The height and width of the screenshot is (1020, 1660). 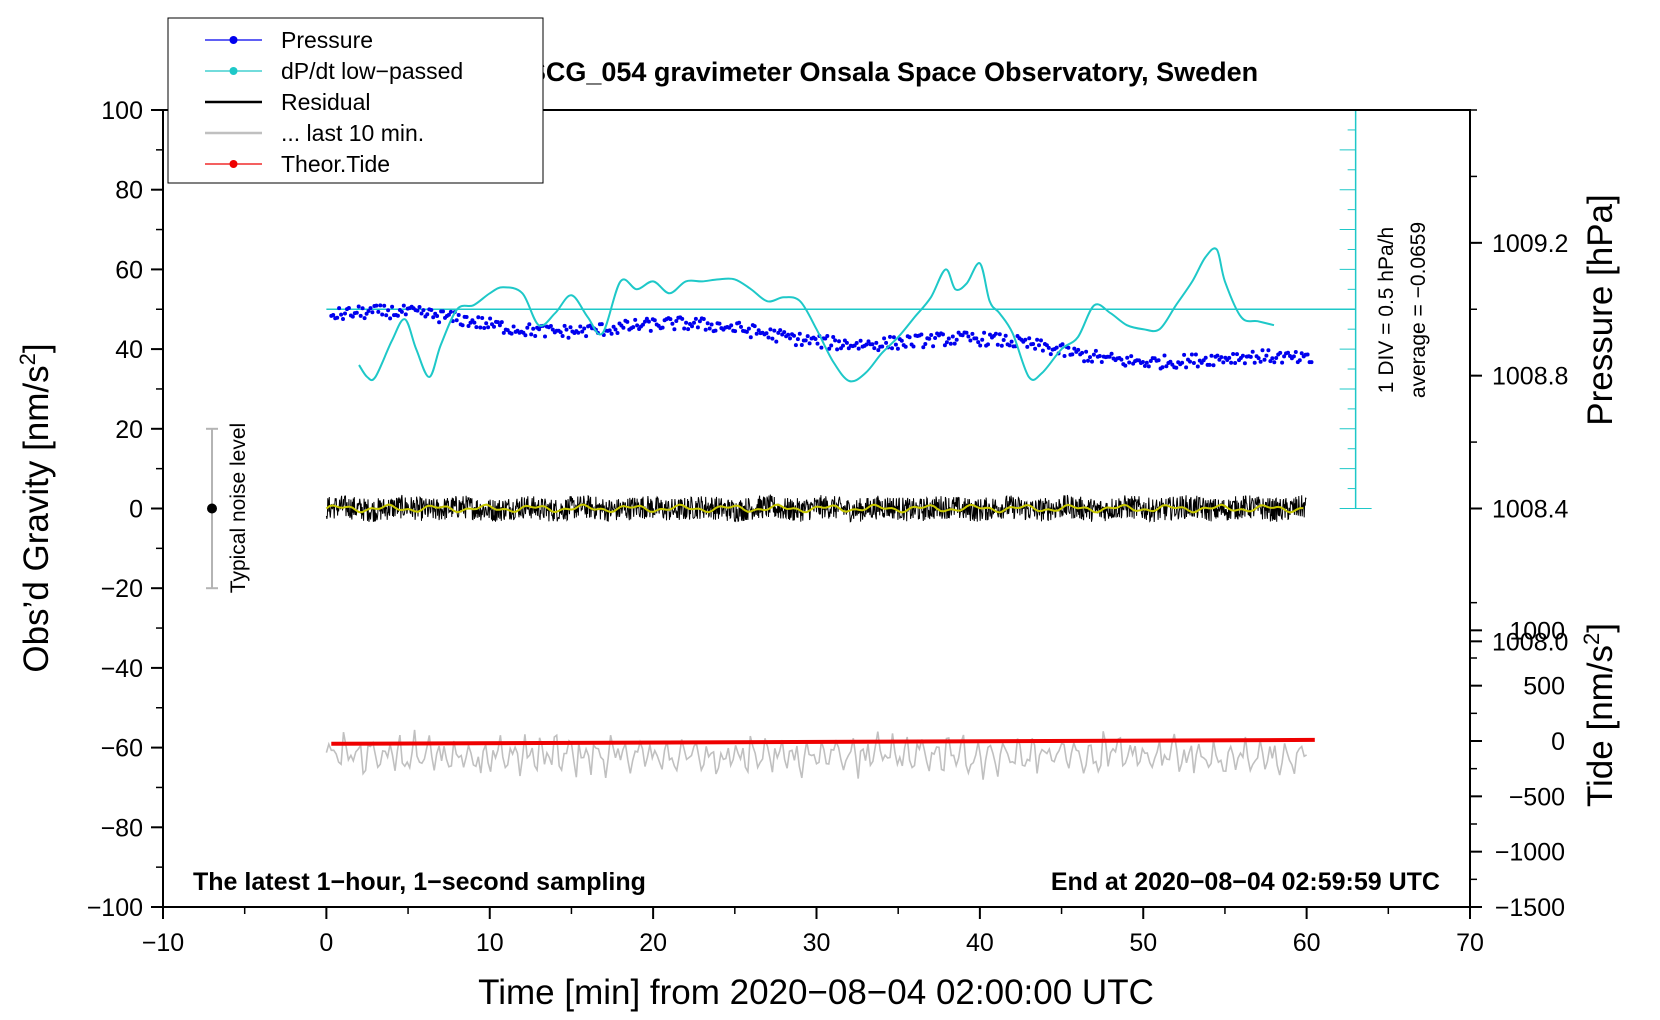 What do you see at coordinates (1519, 382) in the screenshot?
I see `y-axis-pressure: 1008.0 1008.4 1008.8 1009.2` at bounding box center [1519, 382].